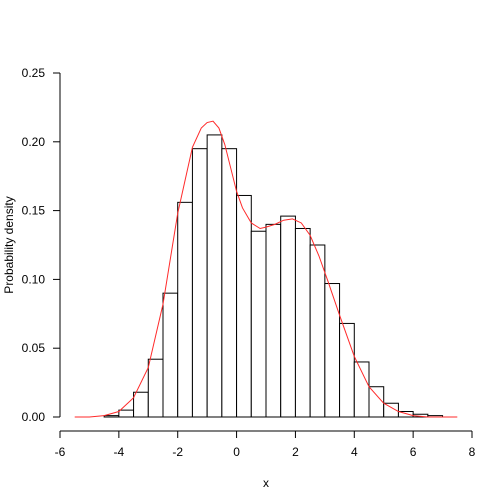  What do you see at coordinates (266, 483) in the screenshot?
I see `x-axis-label: x` at bounding box center [266, 483].